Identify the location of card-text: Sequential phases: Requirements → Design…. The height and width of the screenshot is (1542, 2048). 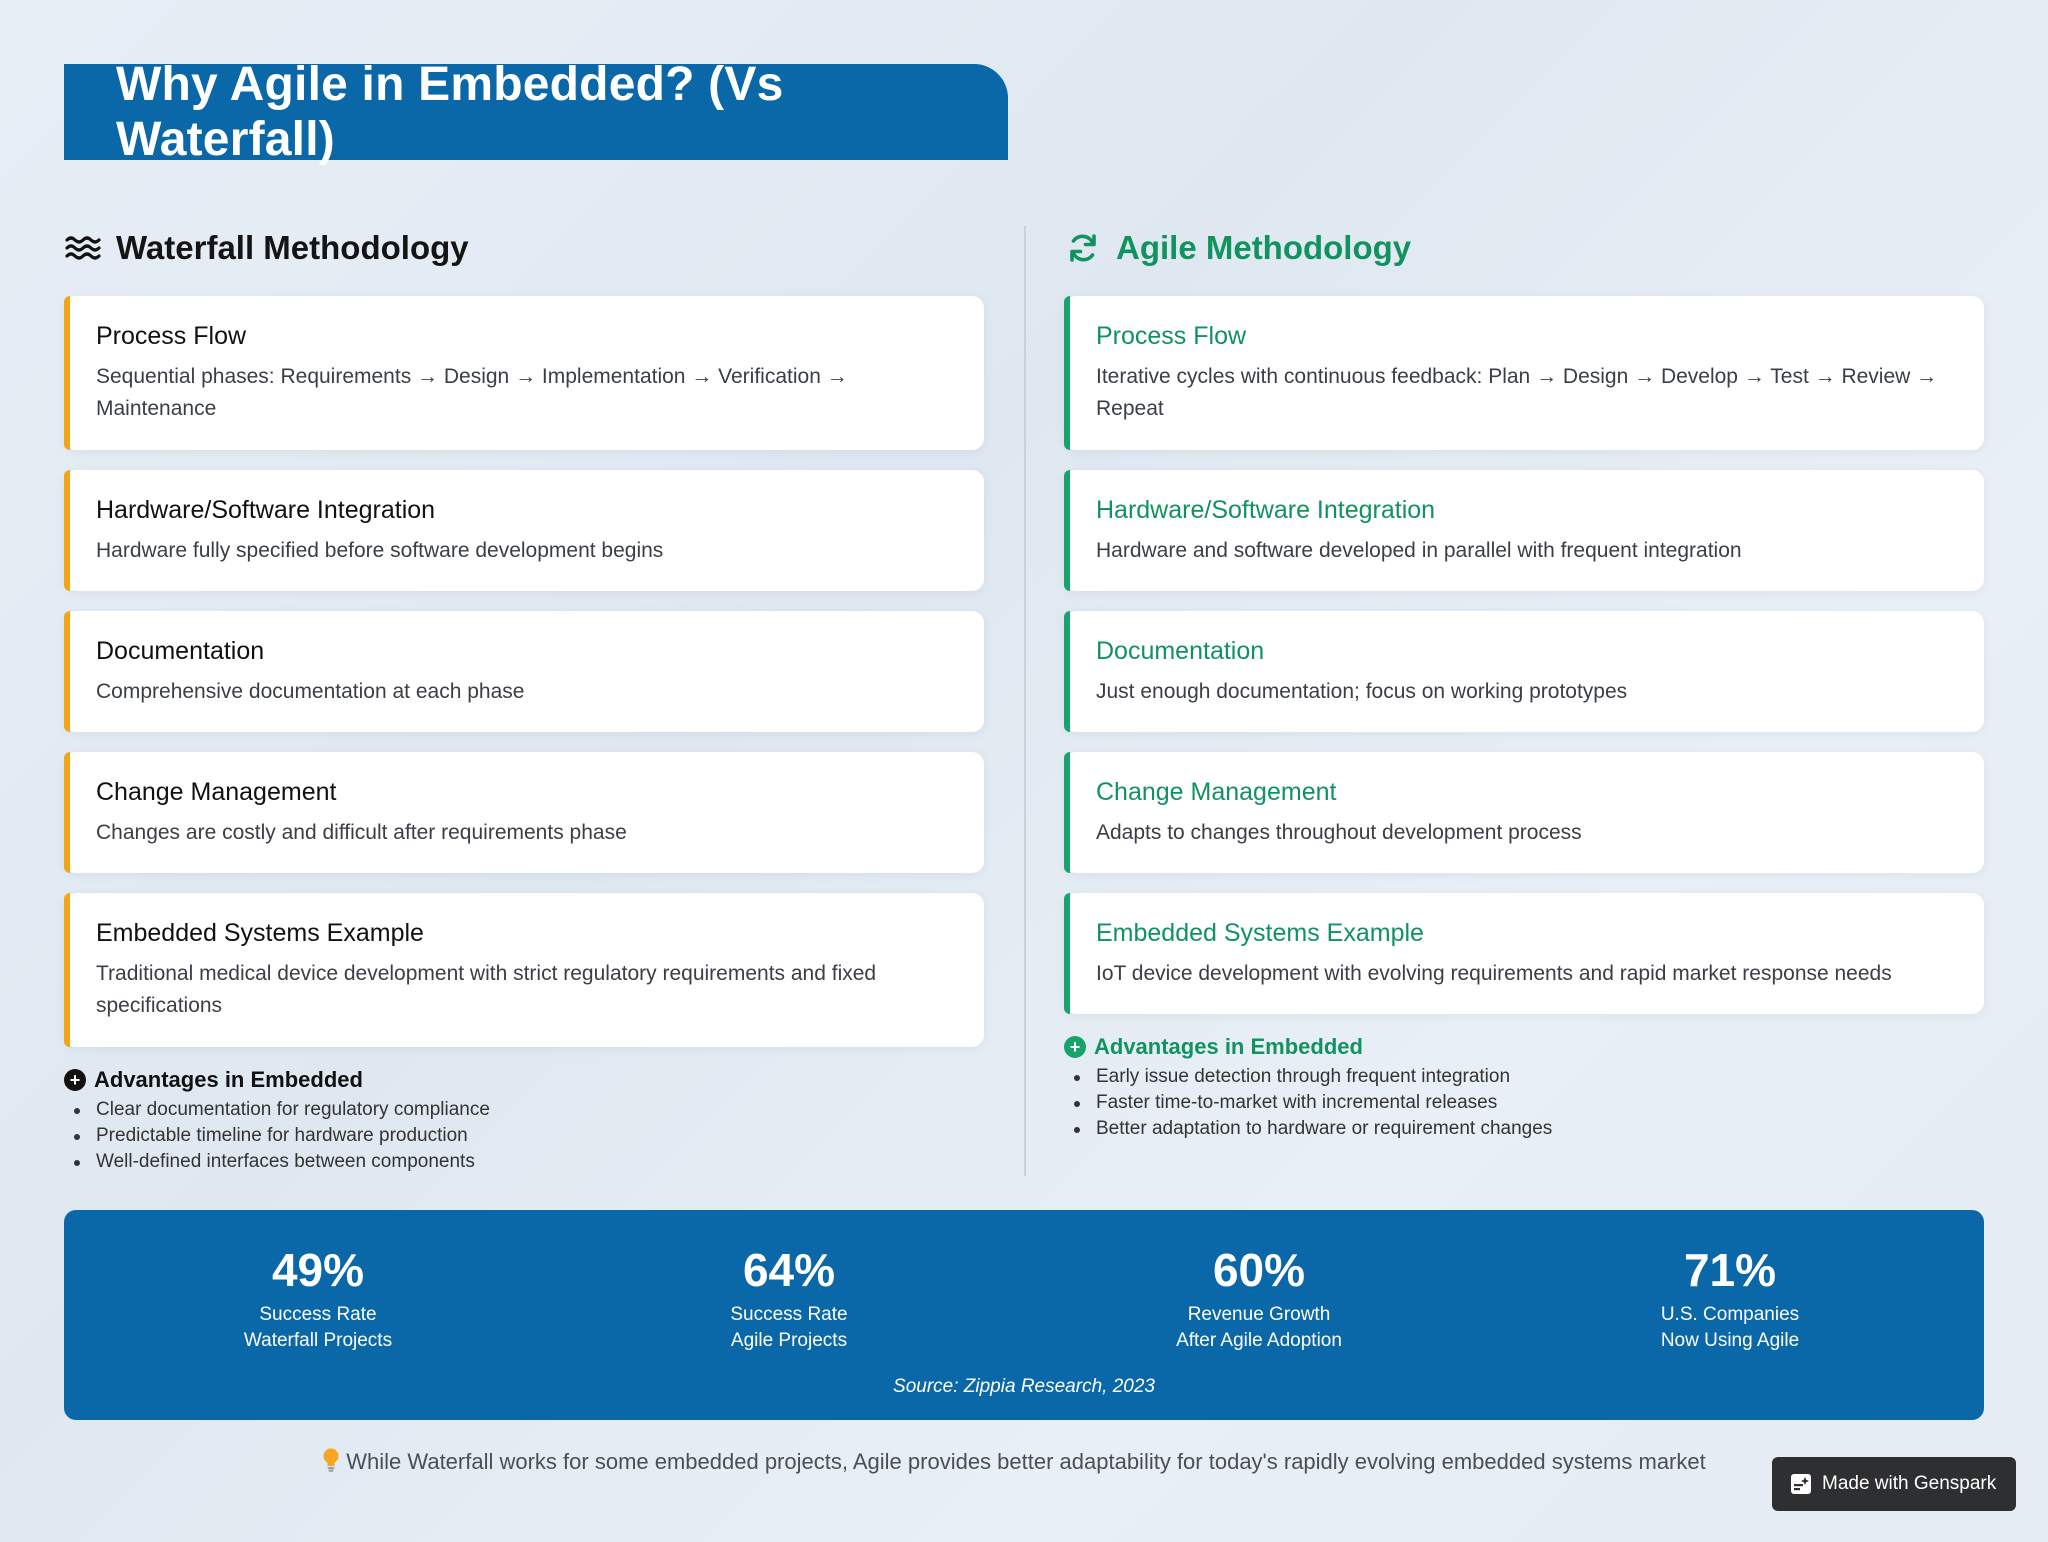
(472, 392).